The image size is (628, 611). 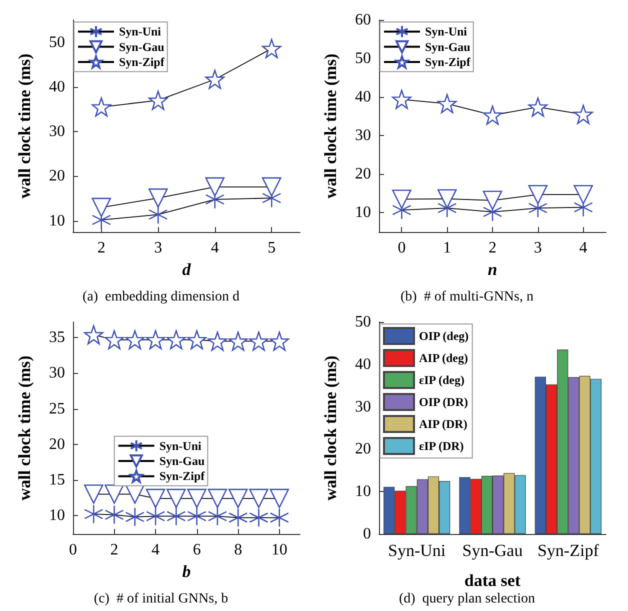 What do you see at coordinates (568, 550) in the screenshot?
I see `x-tick-label: Syn-Zipf` at bounding box center [568, 550].